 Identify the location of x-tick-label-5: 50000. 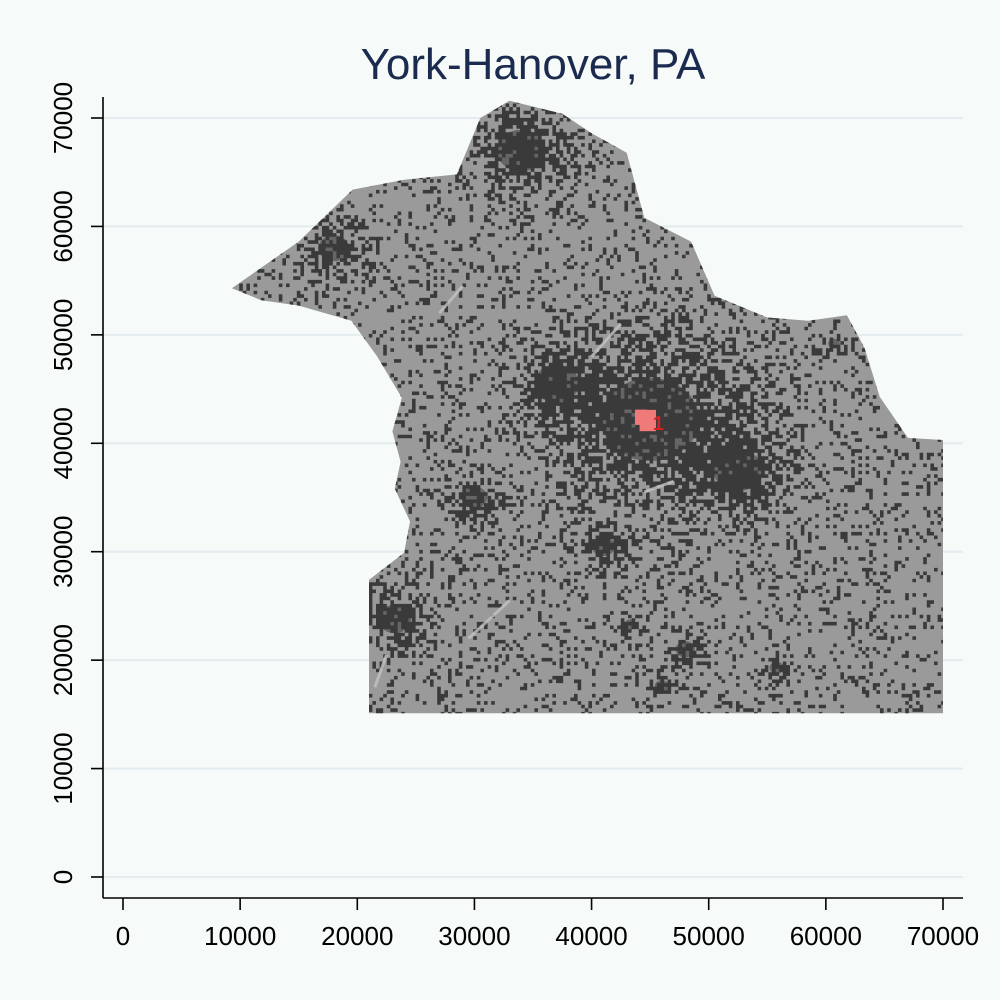
(709, 936).